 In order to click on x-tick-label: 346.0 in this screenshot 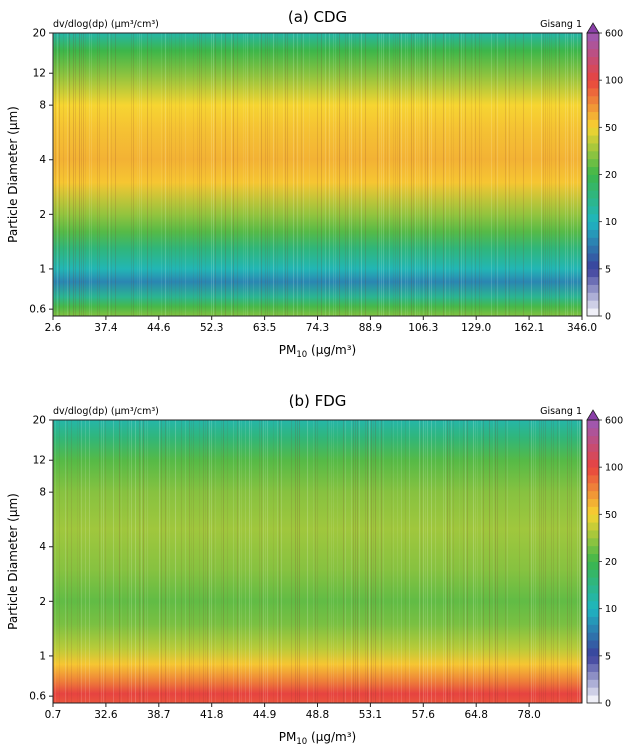, I will do `click(582, 328)`.